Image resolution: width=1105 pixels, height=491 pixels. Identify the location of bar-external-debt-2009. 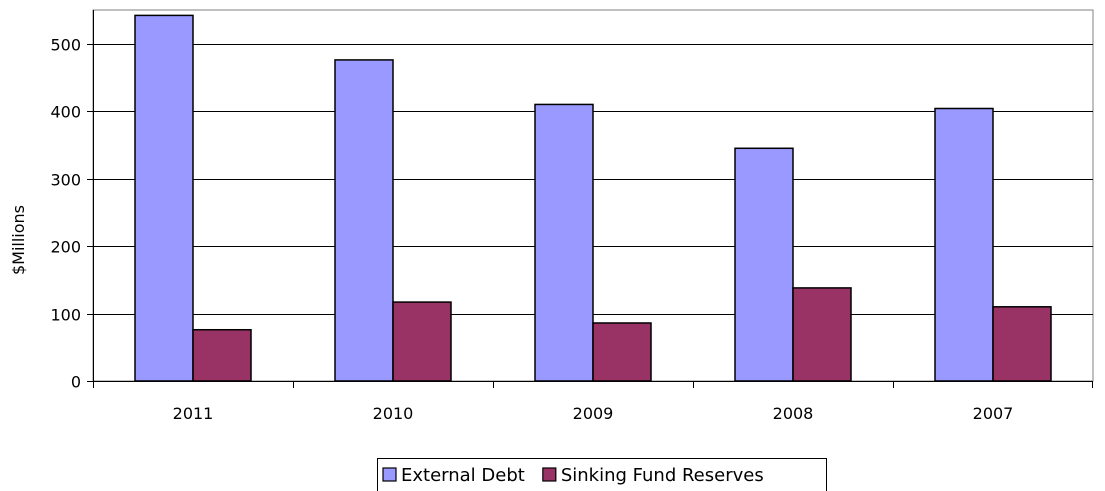
(564, 242).